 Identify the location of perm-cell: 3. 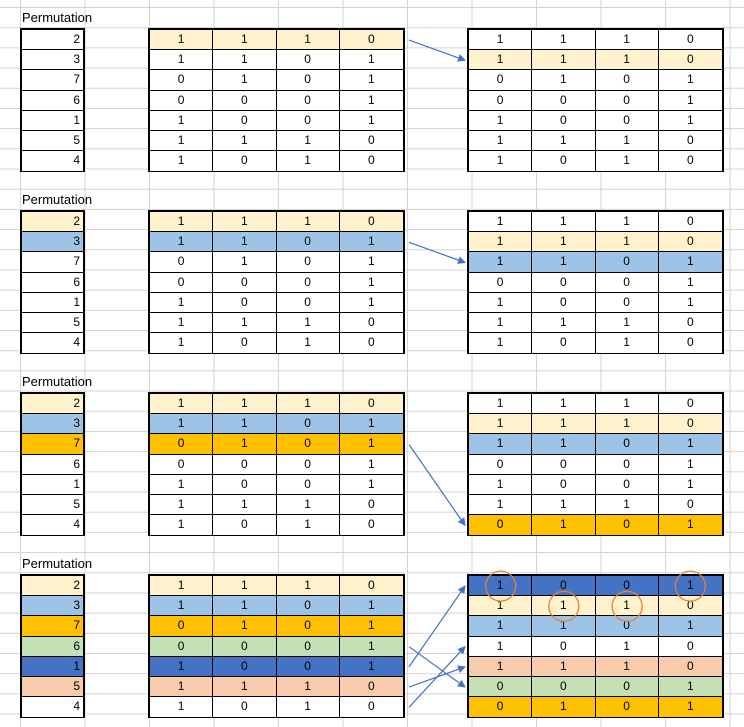
(76, 241).